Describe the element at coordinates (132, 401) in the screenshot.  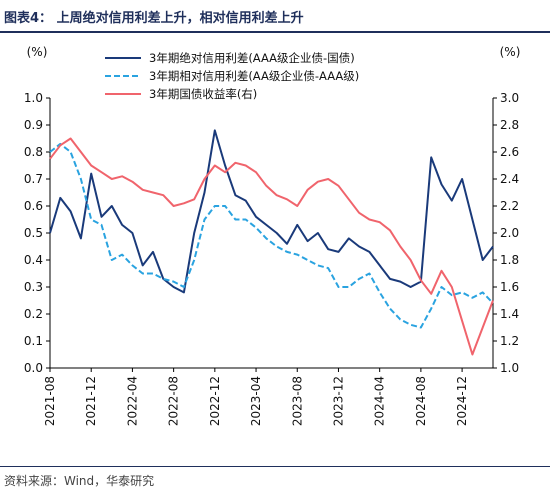
I see `x-tick-label: 2022-04` at that location.